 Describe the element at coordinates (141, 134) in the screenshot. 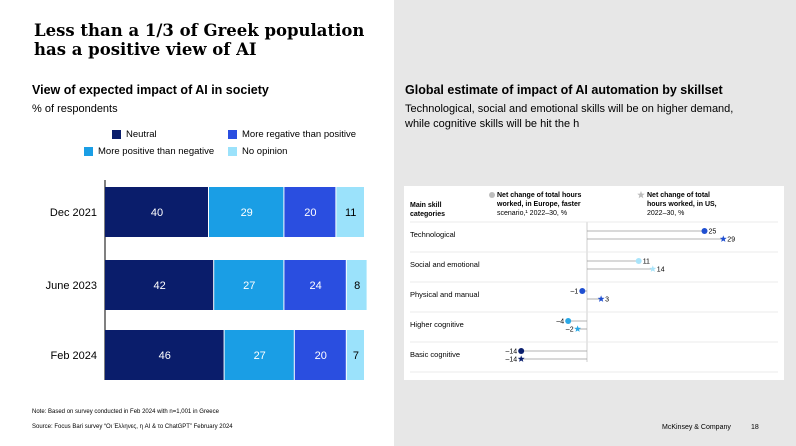

I see `legend-label: Neutral` at that location.